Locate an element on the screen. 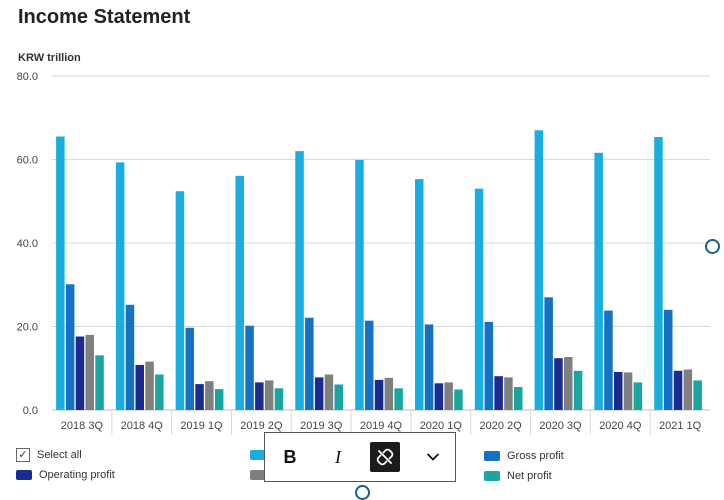 The image size is (724, 500). select-all-checkbox: ✓ Select all is located at coordinates (49, 455).